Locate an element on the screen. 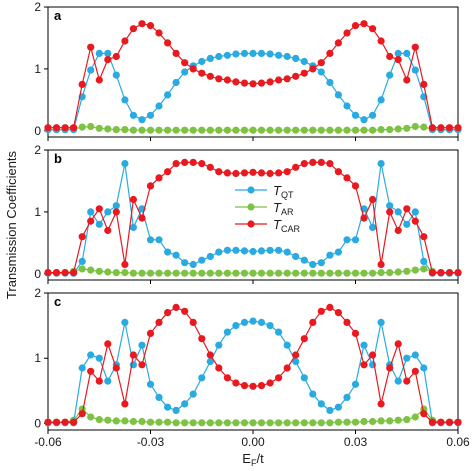 The image size is (474, 471). legend-entry-qt: TQT is located at coordinates (264, 191).